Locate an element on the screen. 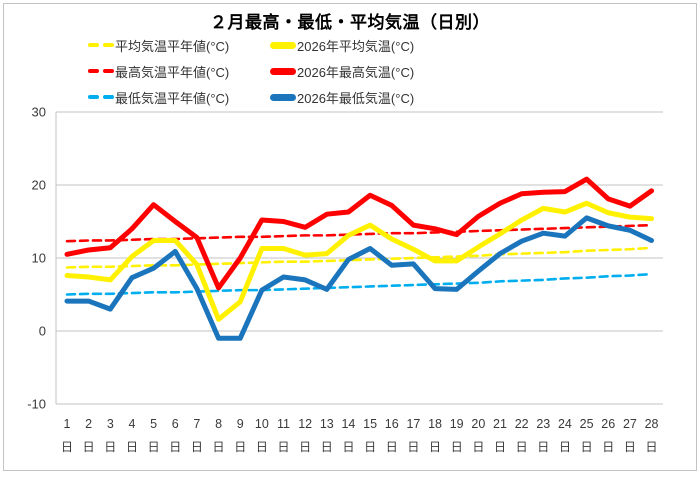  legend-item-low-normal: 最低気温平年値(°C) is located at coordinates (179, 97).